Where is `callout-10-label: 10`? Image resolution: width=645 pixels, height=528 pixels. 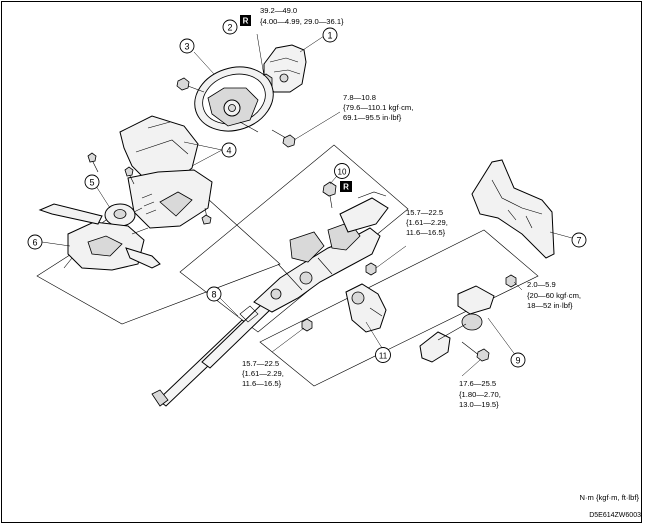
callout-10-label: 10 is located at coordinates (342, 172).